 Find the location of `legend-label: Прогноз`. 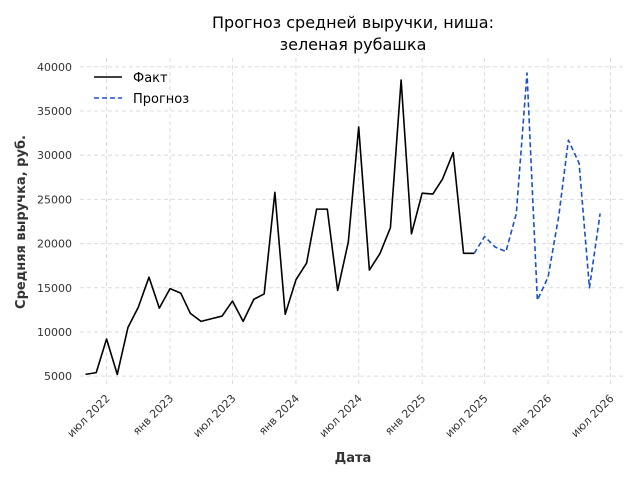

legend-label: Прогноз is located at coordinates (161, 99).